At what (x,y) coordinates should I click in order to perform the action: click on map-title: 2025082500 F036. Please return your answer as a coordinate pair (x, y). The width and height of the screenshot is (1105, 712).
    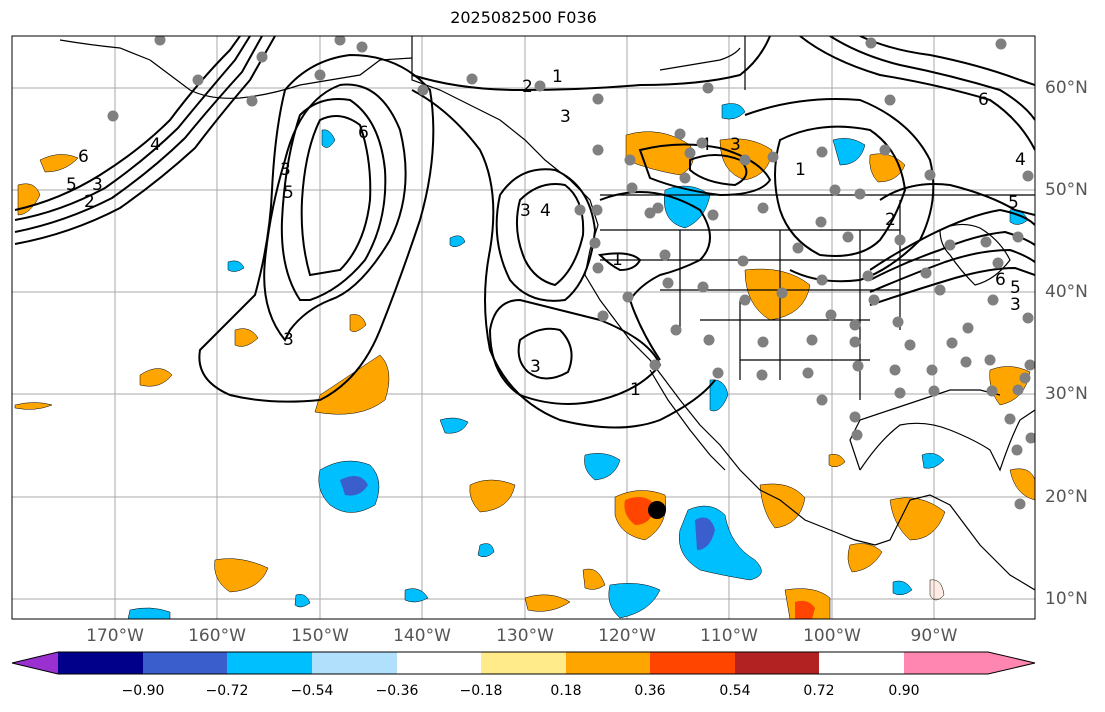
    Looking at the image, I should click on (523, 17).